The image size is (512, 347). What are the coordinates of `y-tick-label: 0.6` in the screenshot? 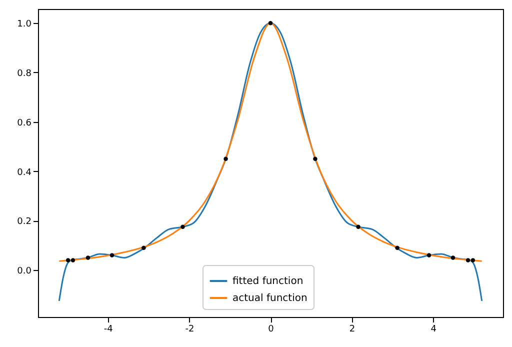 It's located at (24, 123).